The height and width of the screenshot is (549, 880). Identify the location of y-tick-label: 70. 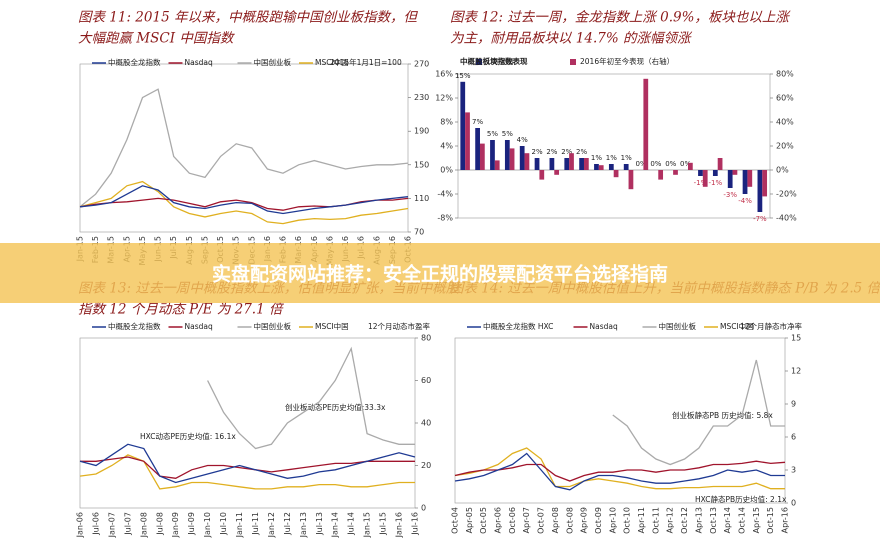
(419, 232).